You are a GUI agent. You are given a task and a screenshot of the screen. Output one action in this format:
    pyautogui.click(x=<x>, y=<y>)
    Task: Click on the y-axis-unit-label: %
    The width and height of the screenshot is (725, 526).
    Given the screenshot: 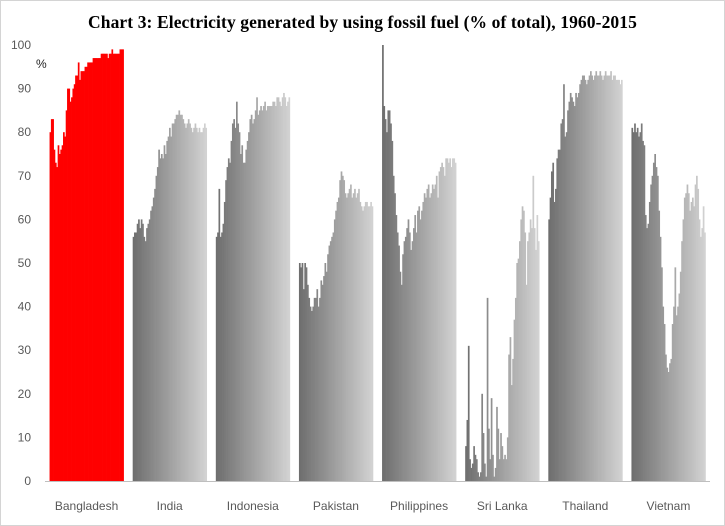 What is the action you would take?
    pyautogui.click(x=41, y=64)
    